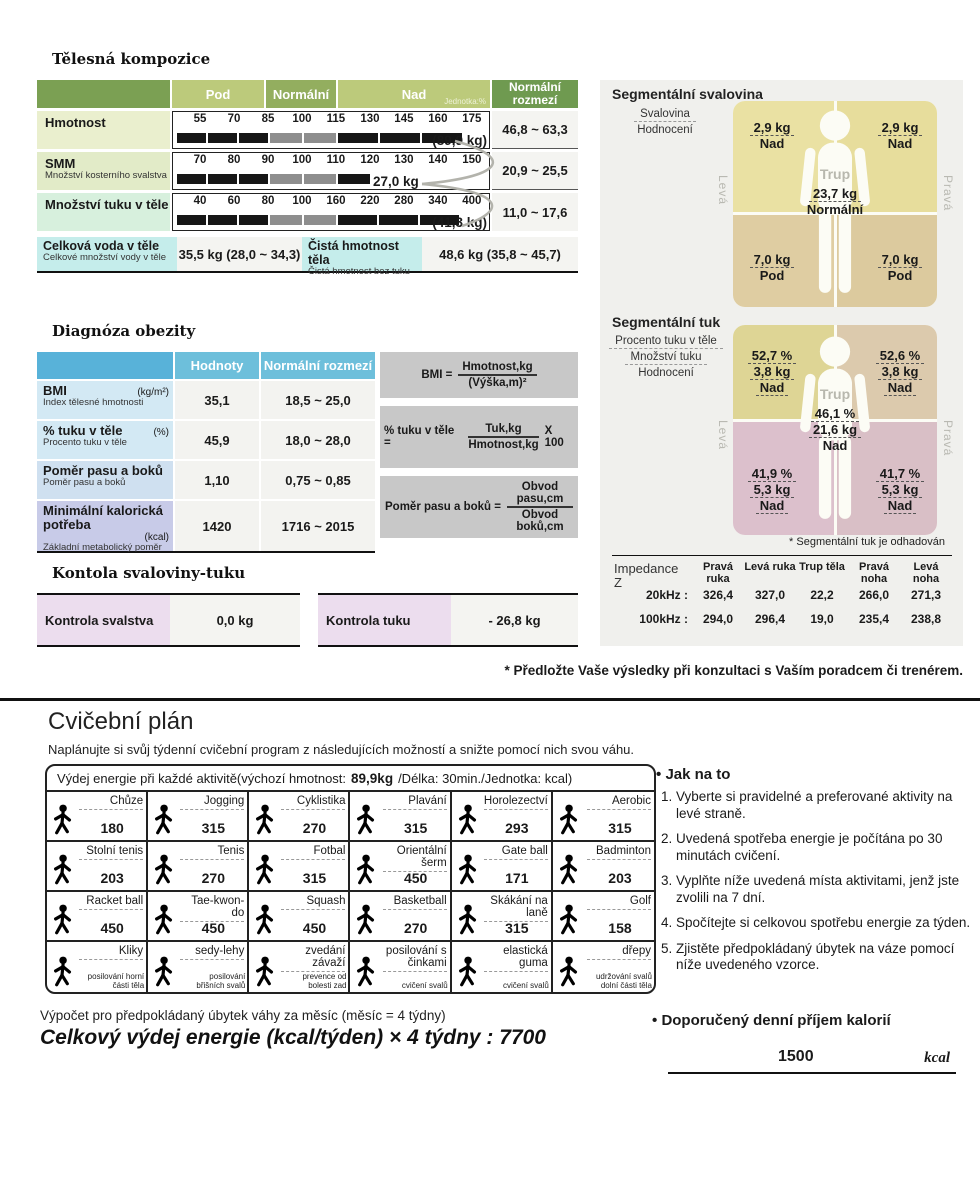 This screenshot has width=980, height=1200. Describe the element at coordinates (217, 480) in the screenshot. I see `whr-value: 1,10` at that location.